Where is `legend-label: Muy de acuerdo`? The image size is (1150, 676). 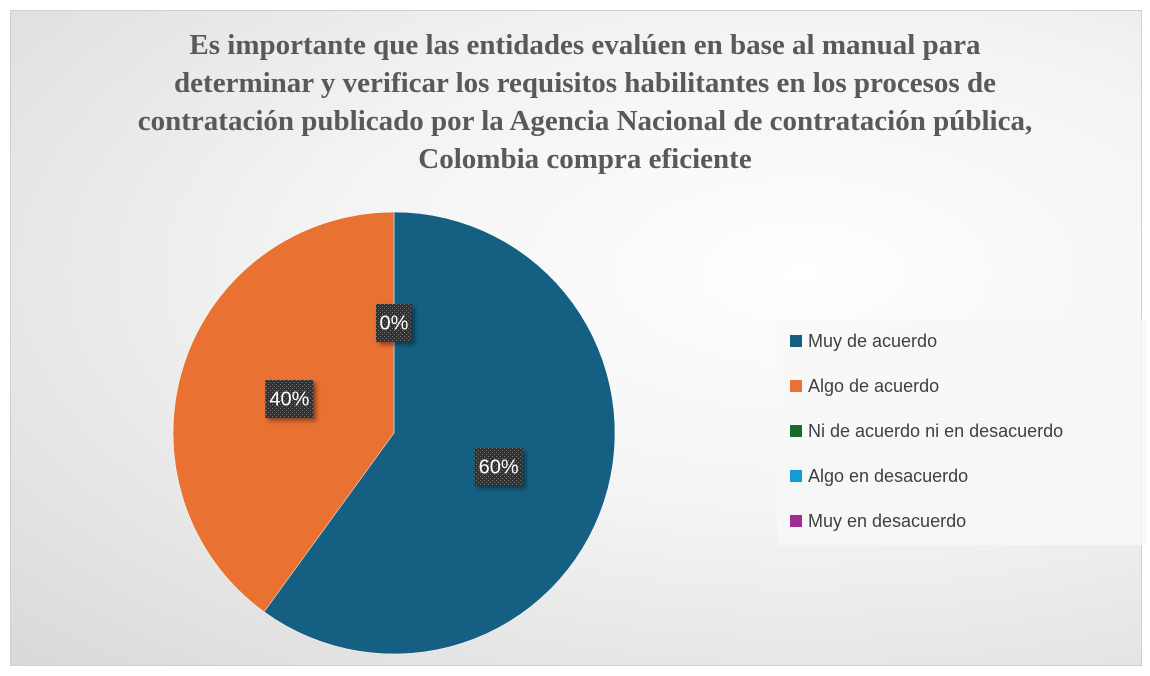 legend-label: Muy de acuerdo is located at coordinates (872, 341).